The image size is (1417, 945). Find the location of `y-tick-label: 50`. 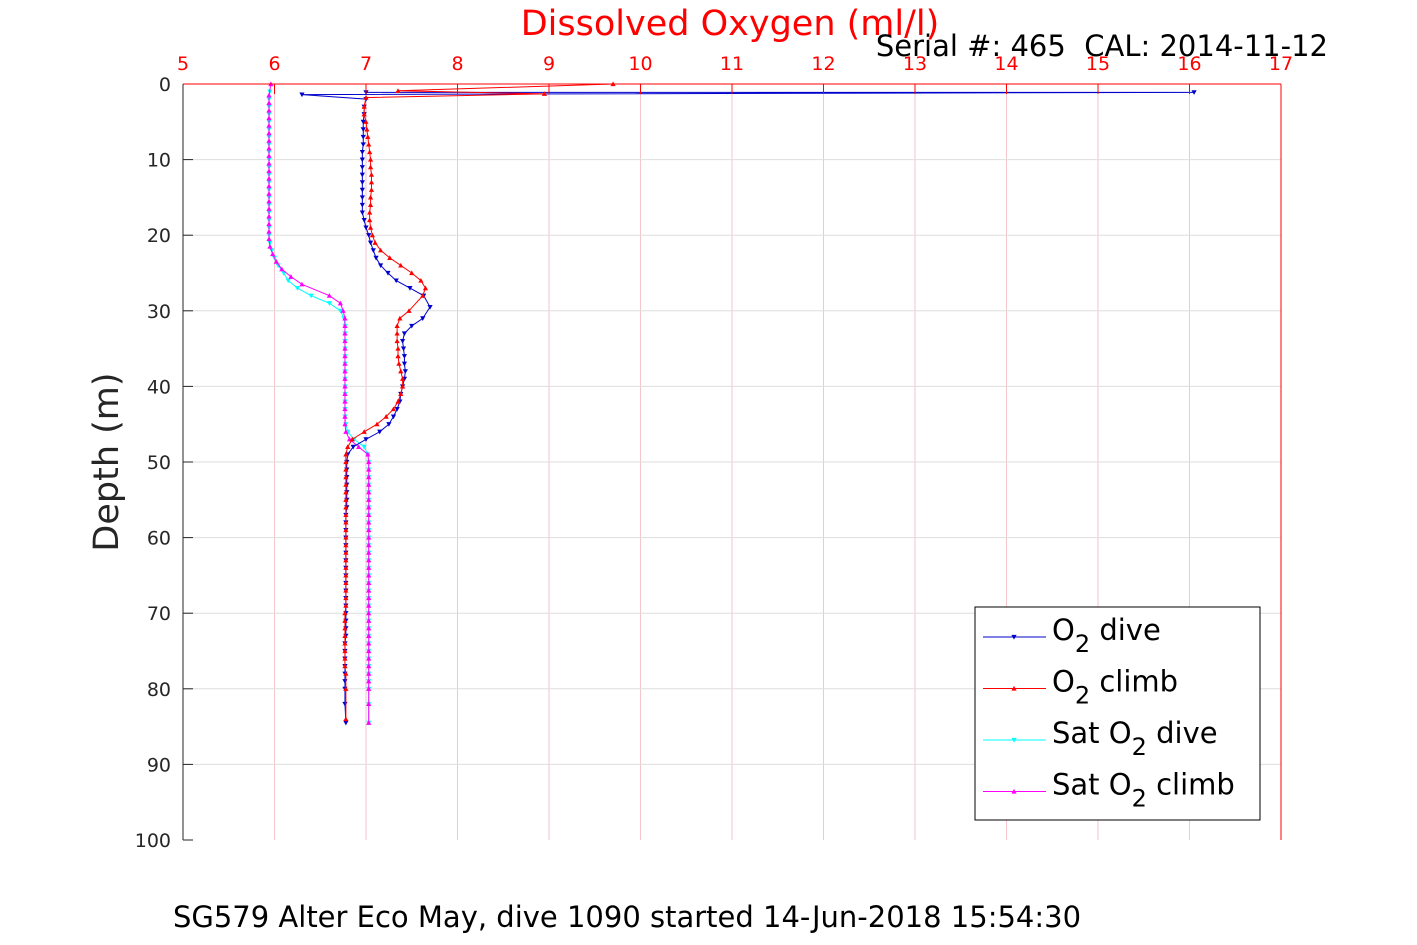

y-tick-label: 50 is located at coordinates (159, 463).